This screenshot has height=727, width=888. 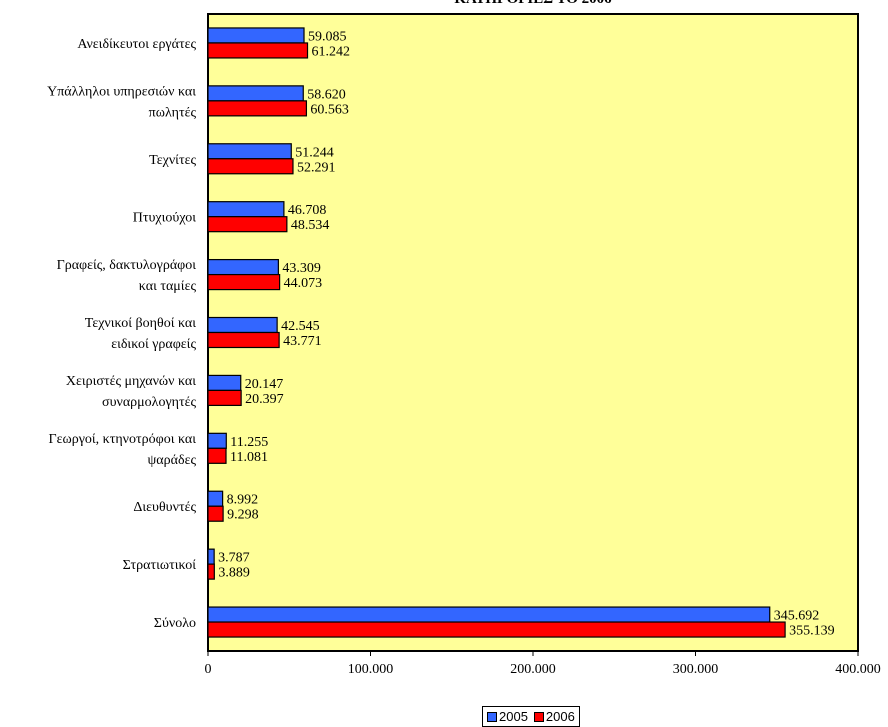 What do you see at coordinates (234, 573) in the screenshot?
I see `value-label-2006: 3.889` at bounding box center [234, 573].